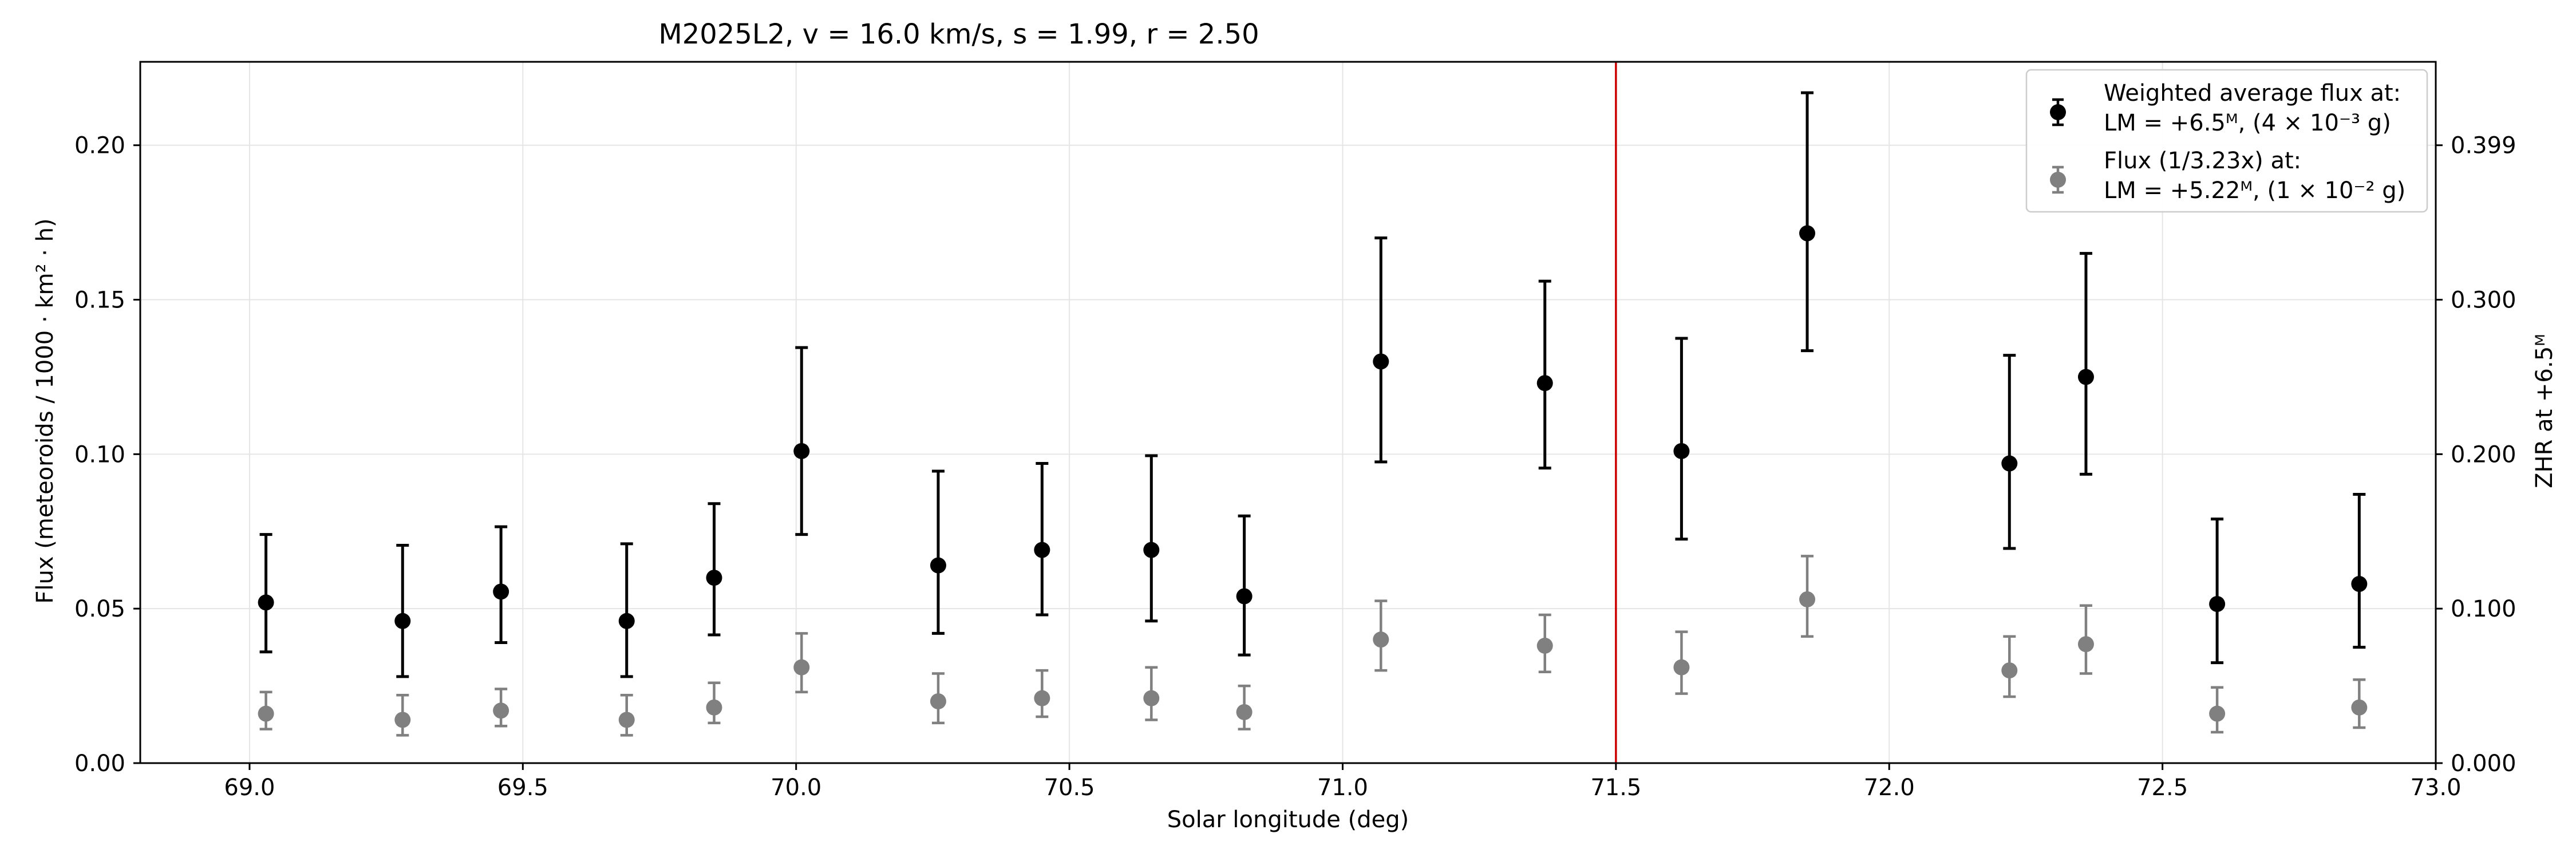 The width and height of the screenshot is (2576, 861). I want to click on x-tick-label: 72.0, so click(1889, 788).